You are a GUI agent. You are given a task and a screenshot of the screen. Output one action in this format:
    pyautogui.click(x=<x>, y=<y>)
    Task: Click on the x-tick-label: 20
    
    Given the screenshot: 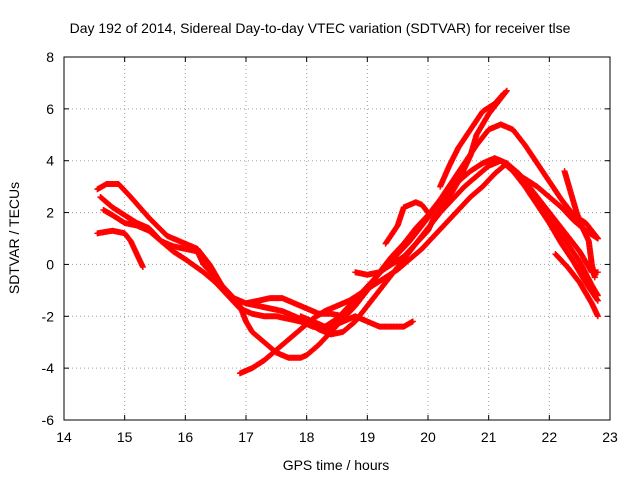 What is the action you would take?
    pyautogui.click(x=428, y=437)
    